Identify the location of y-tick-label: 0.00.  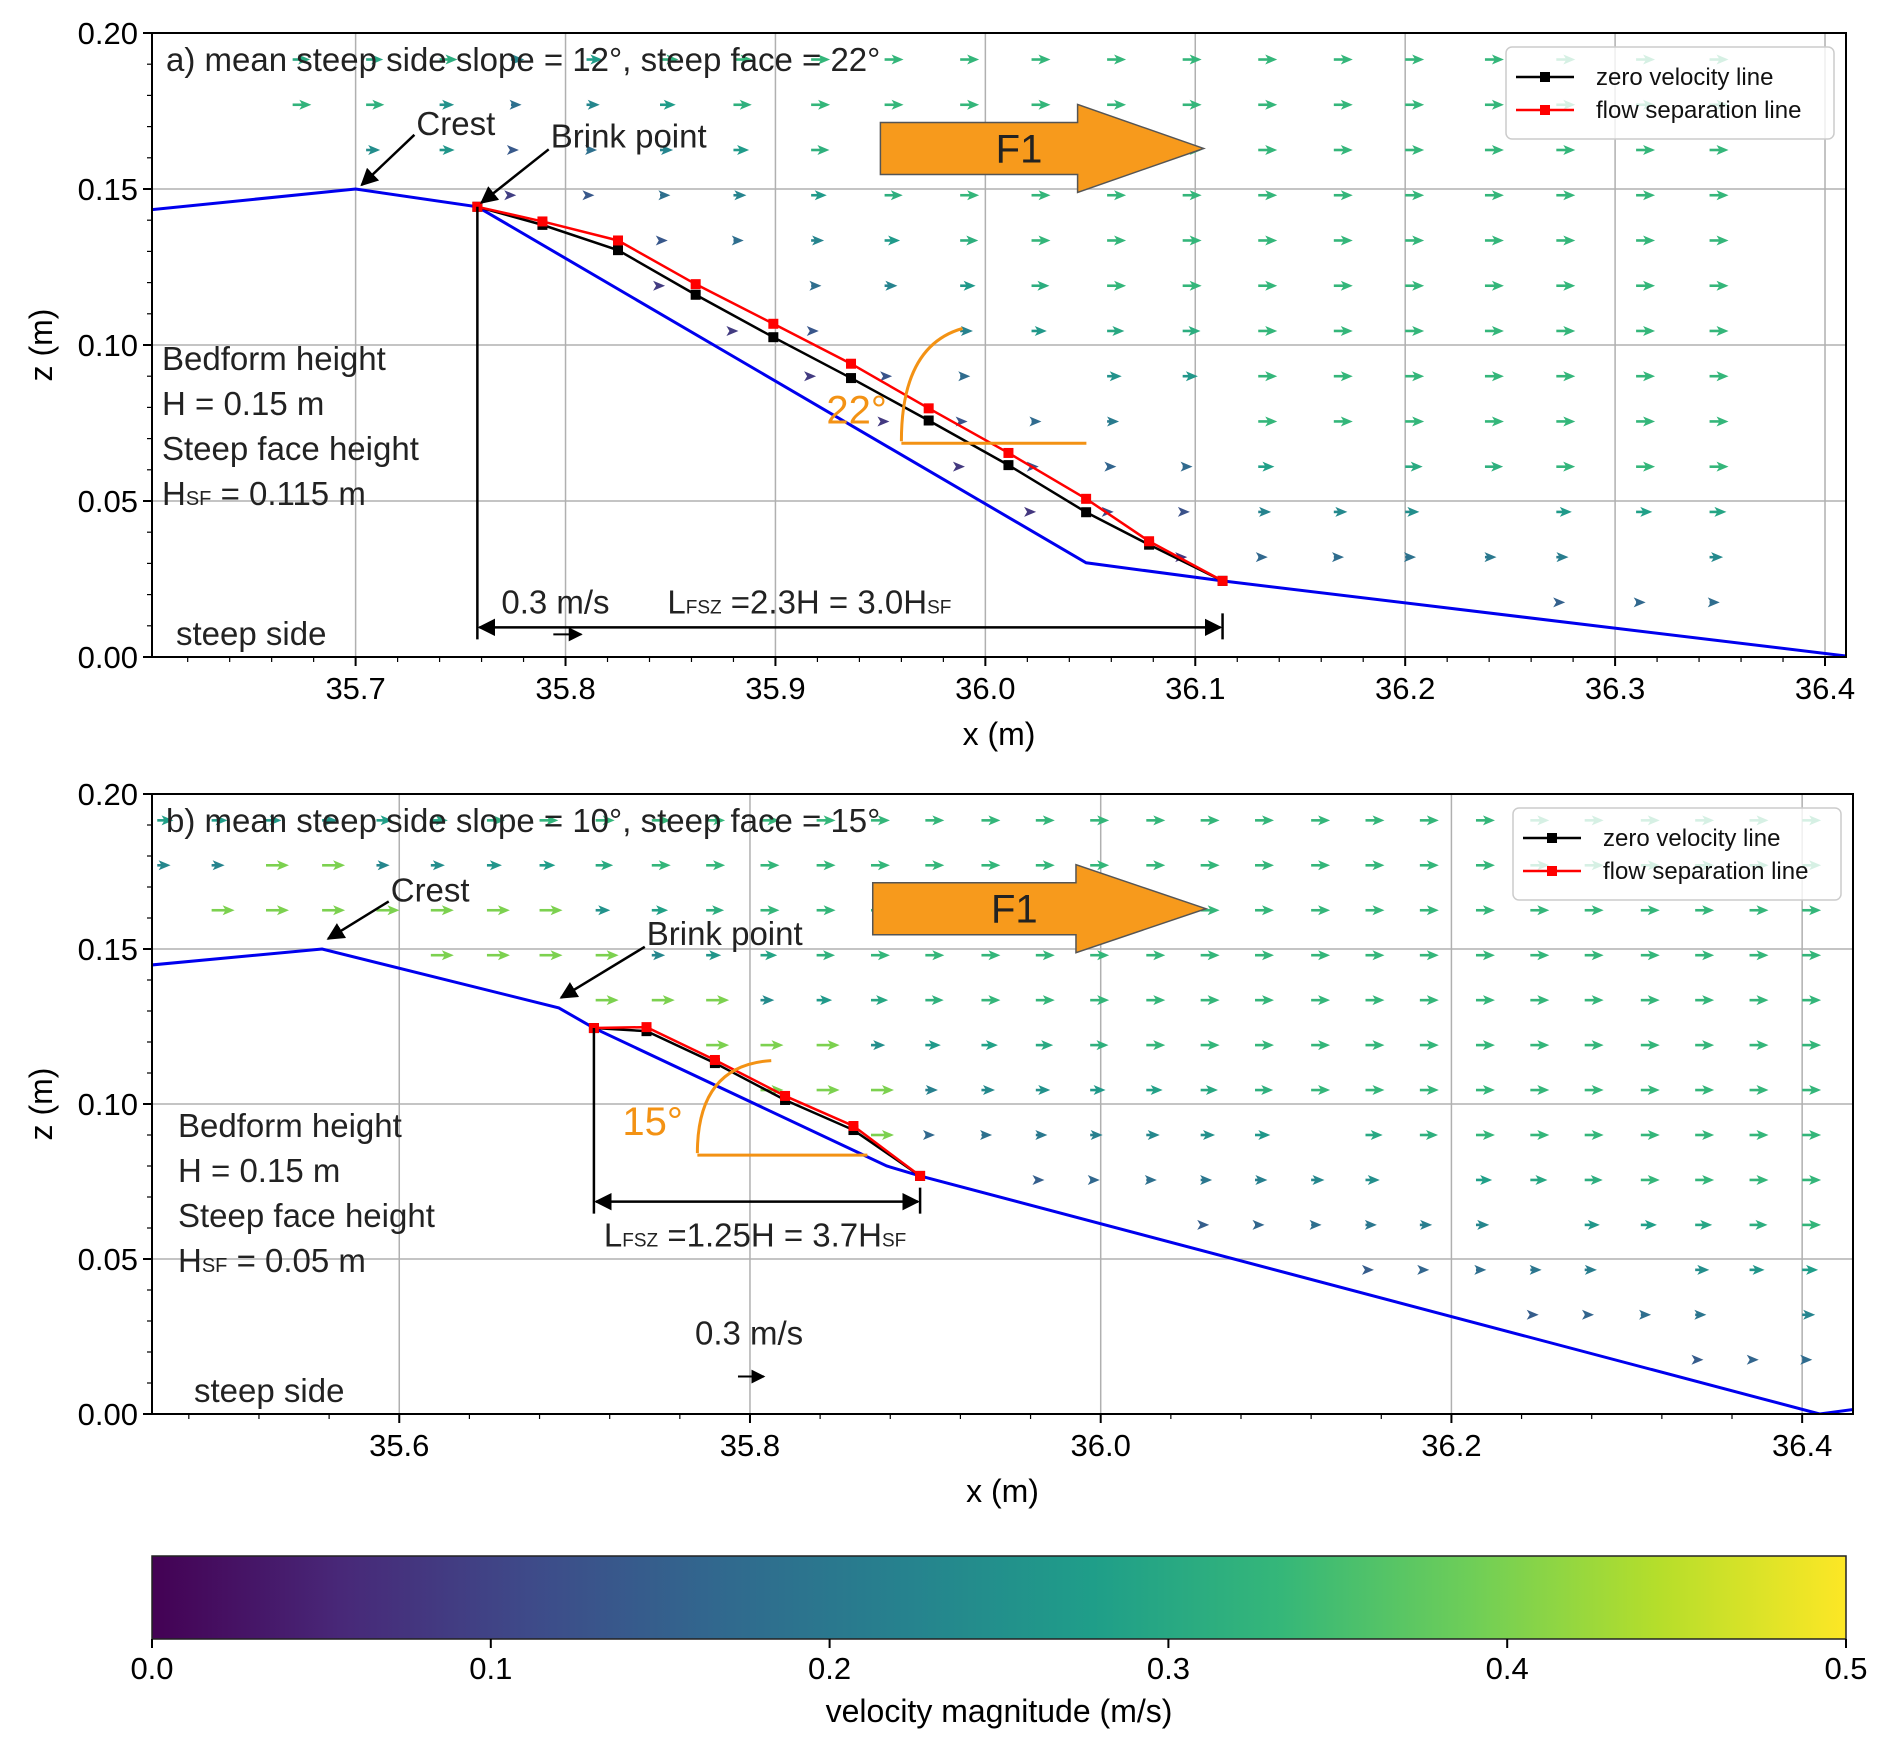
(108, 1414).